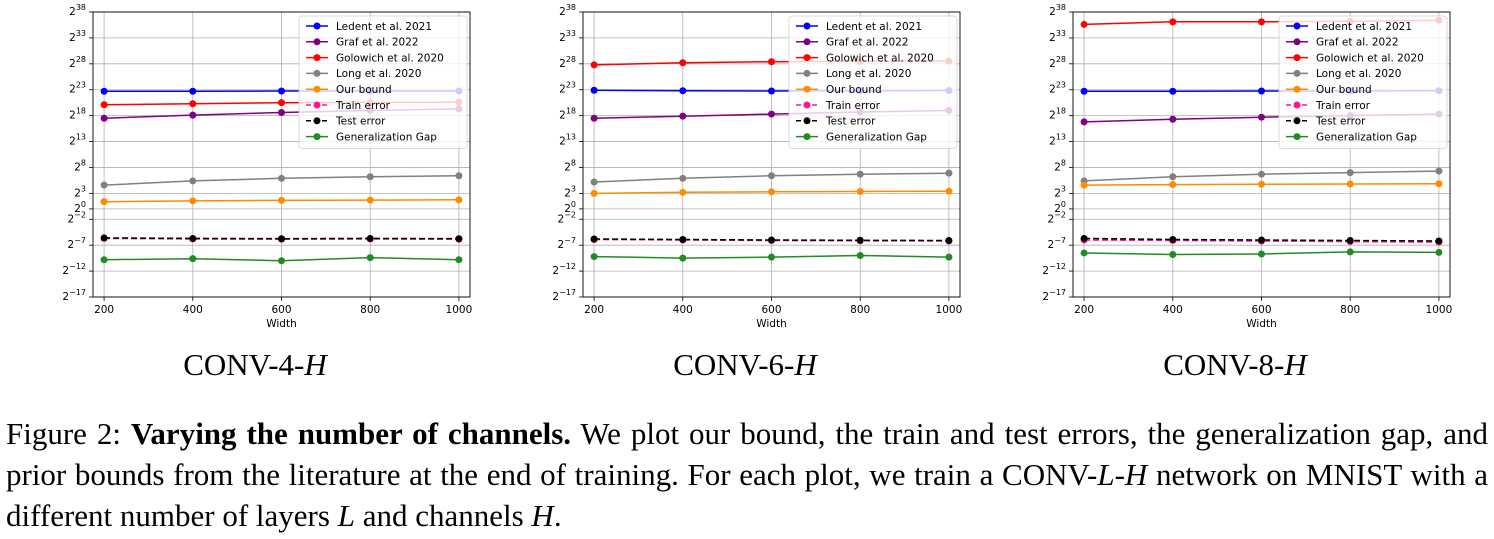 The width and height of the screenshot is (1494, 539). I want to click on legend-item: Generalization Gap, so click(1351, 137).